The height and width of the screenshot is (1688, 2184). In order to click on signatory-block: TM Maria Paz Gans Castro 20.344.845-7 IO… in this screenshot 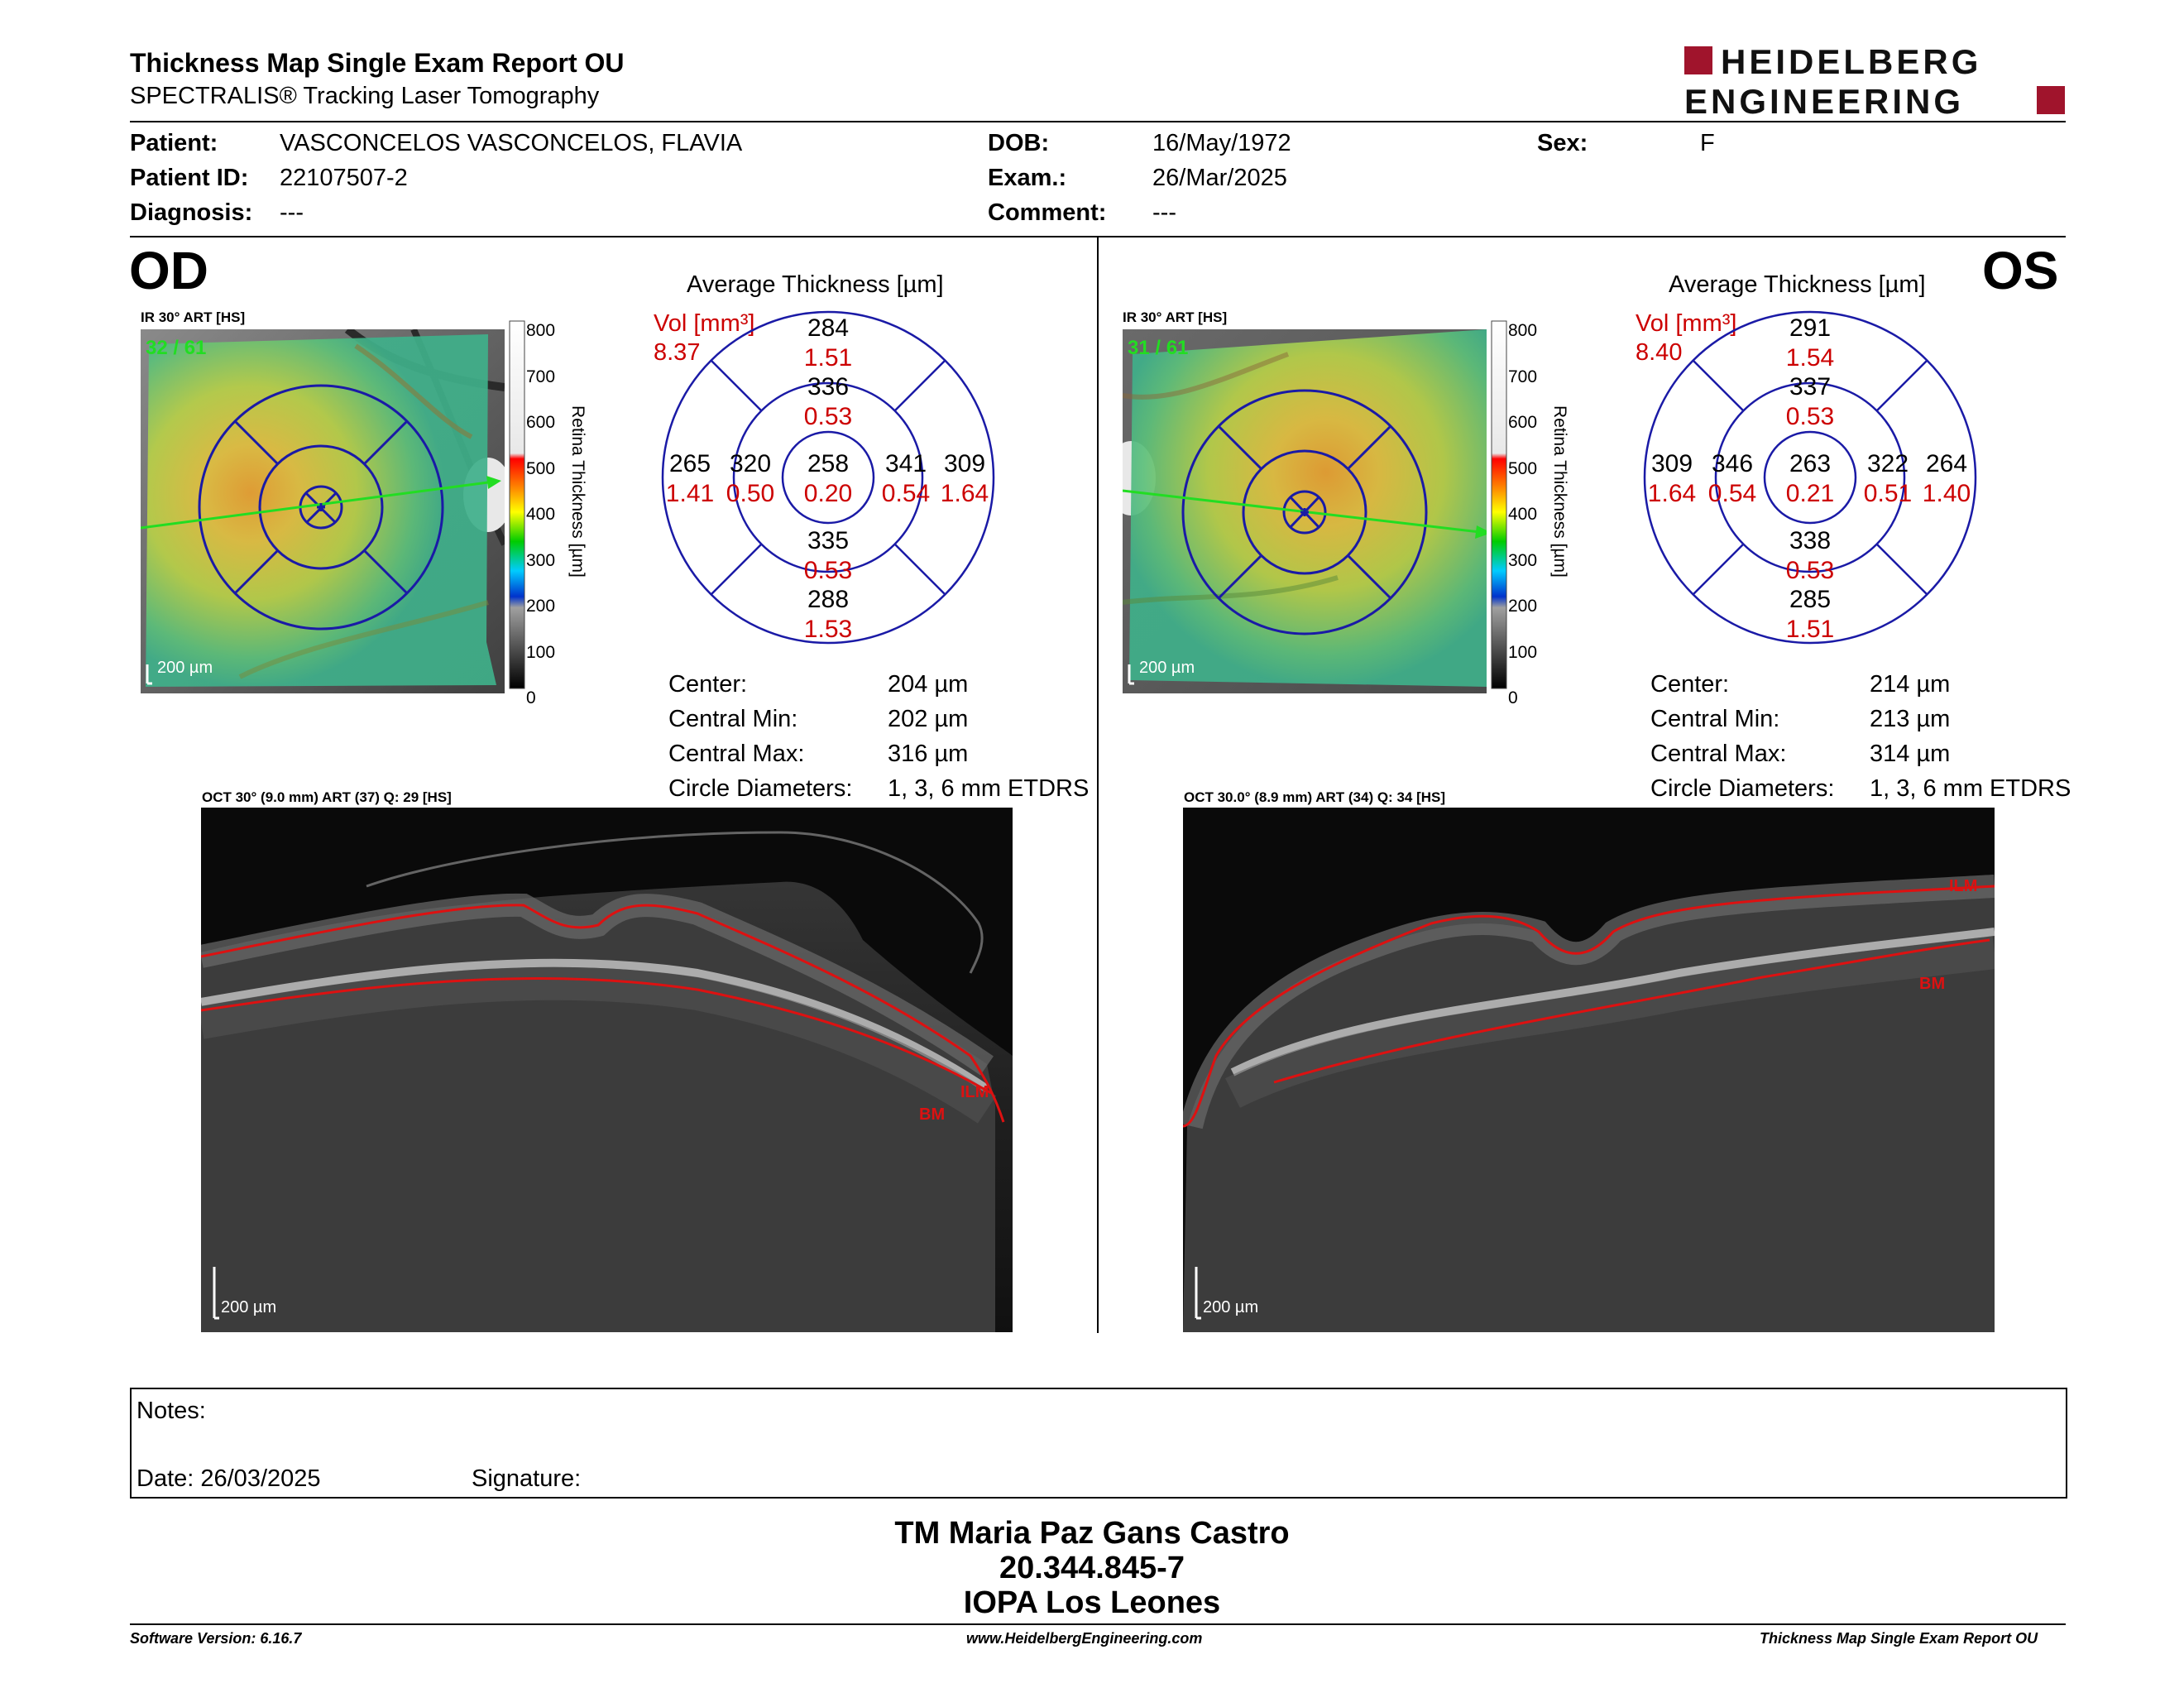, I will do `click(1092, 1568)`.